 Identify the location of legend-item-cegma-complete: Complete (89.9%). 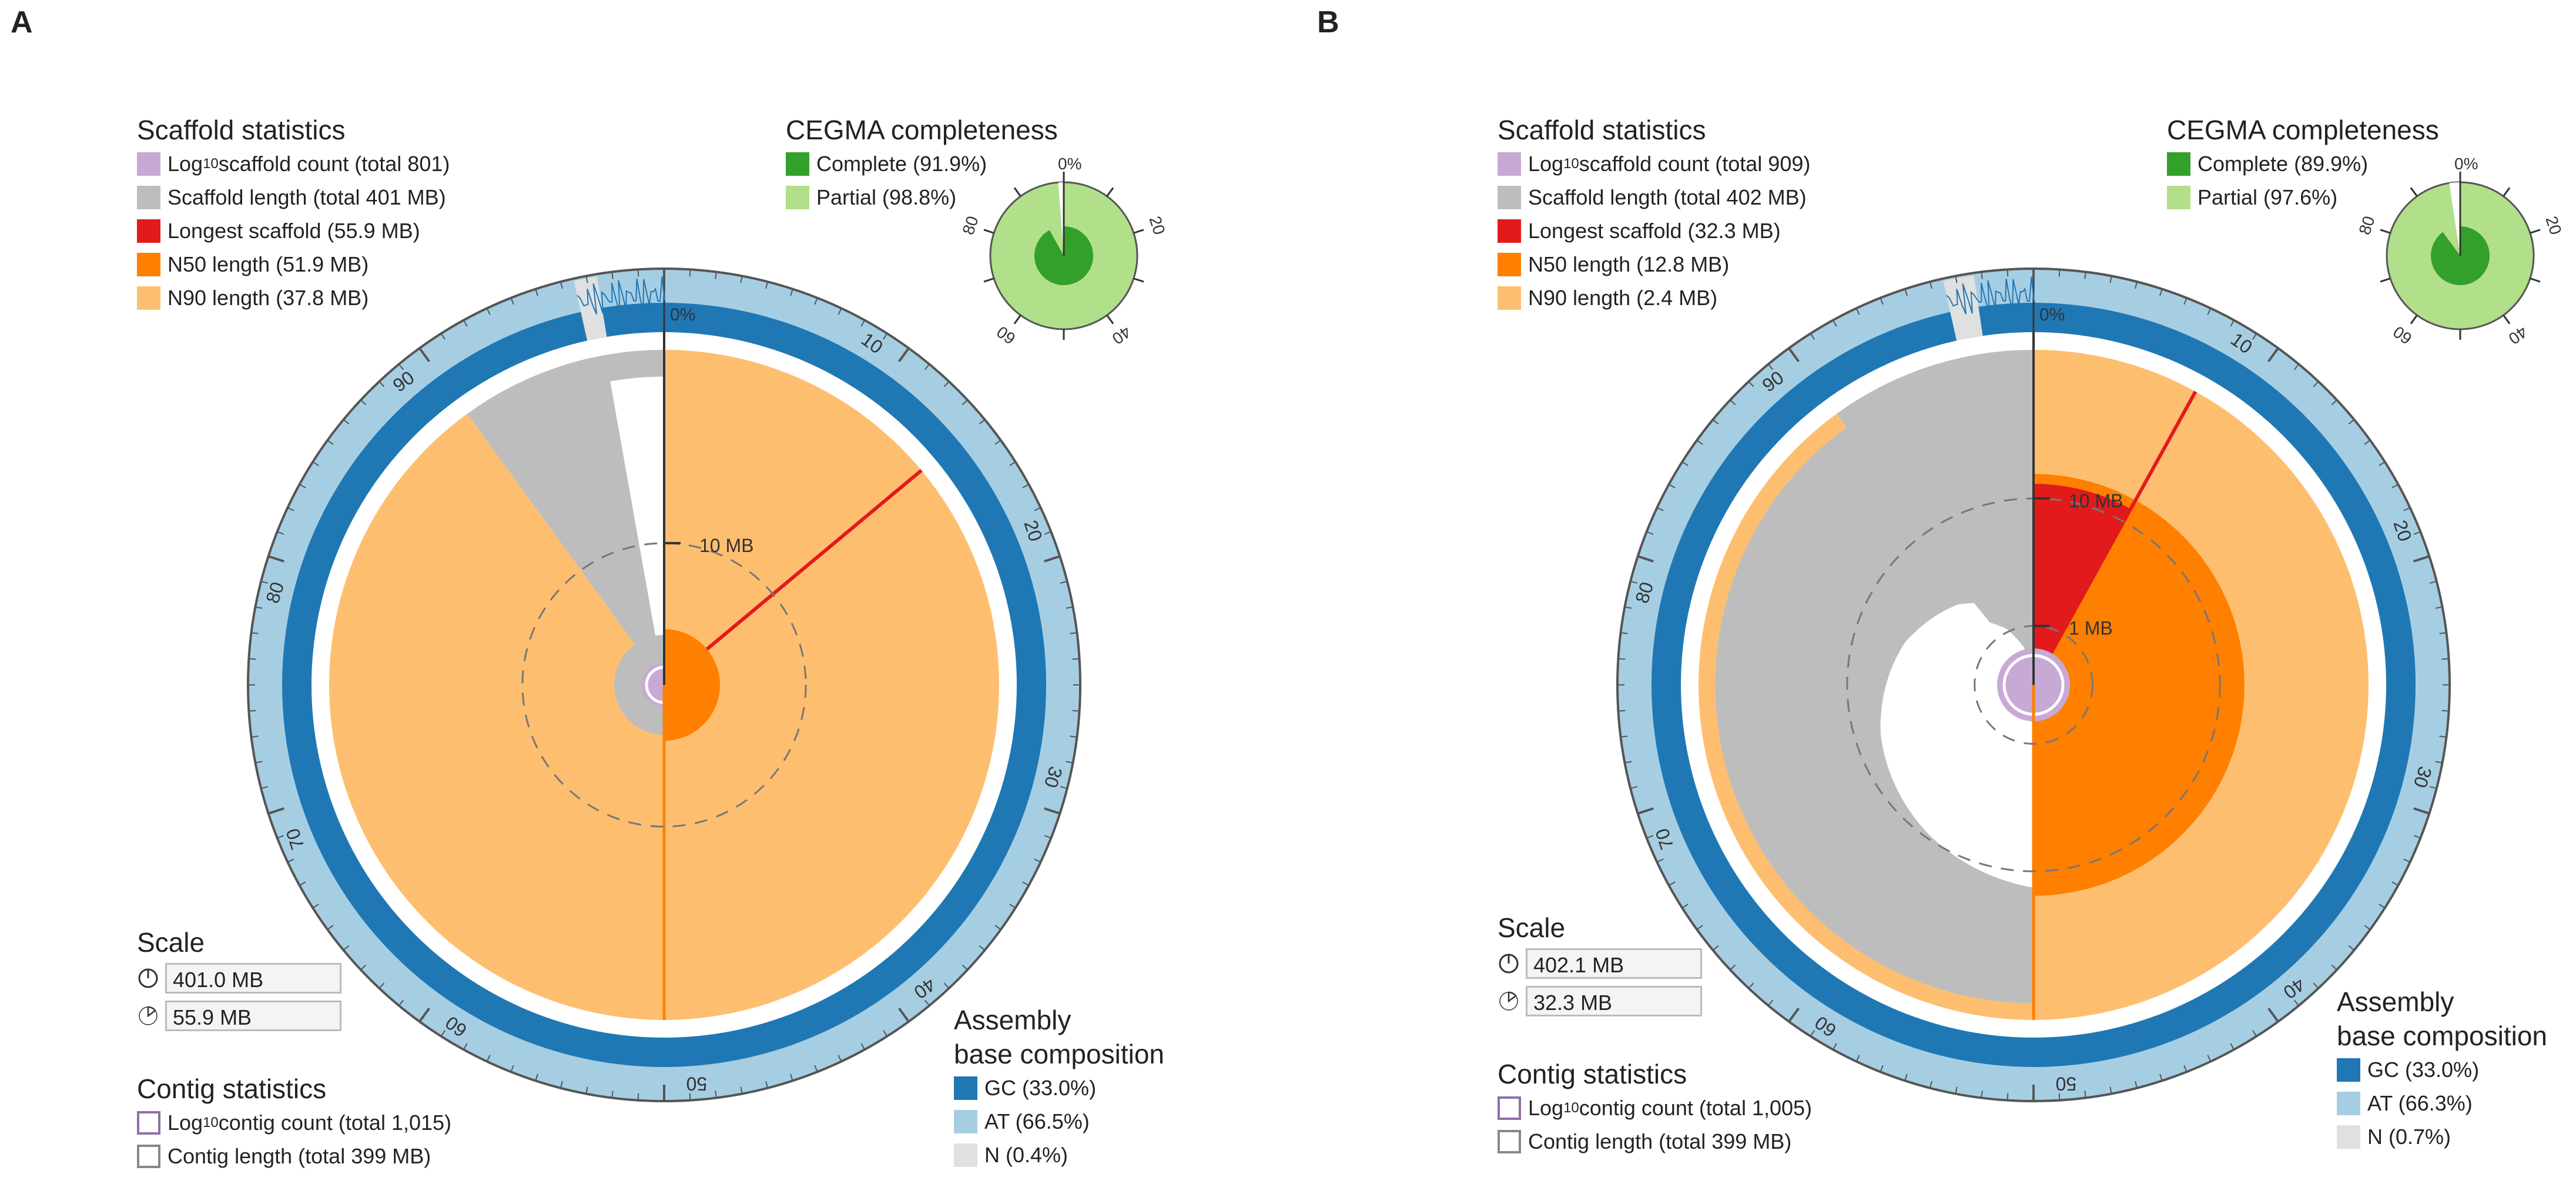
(2303, 164).